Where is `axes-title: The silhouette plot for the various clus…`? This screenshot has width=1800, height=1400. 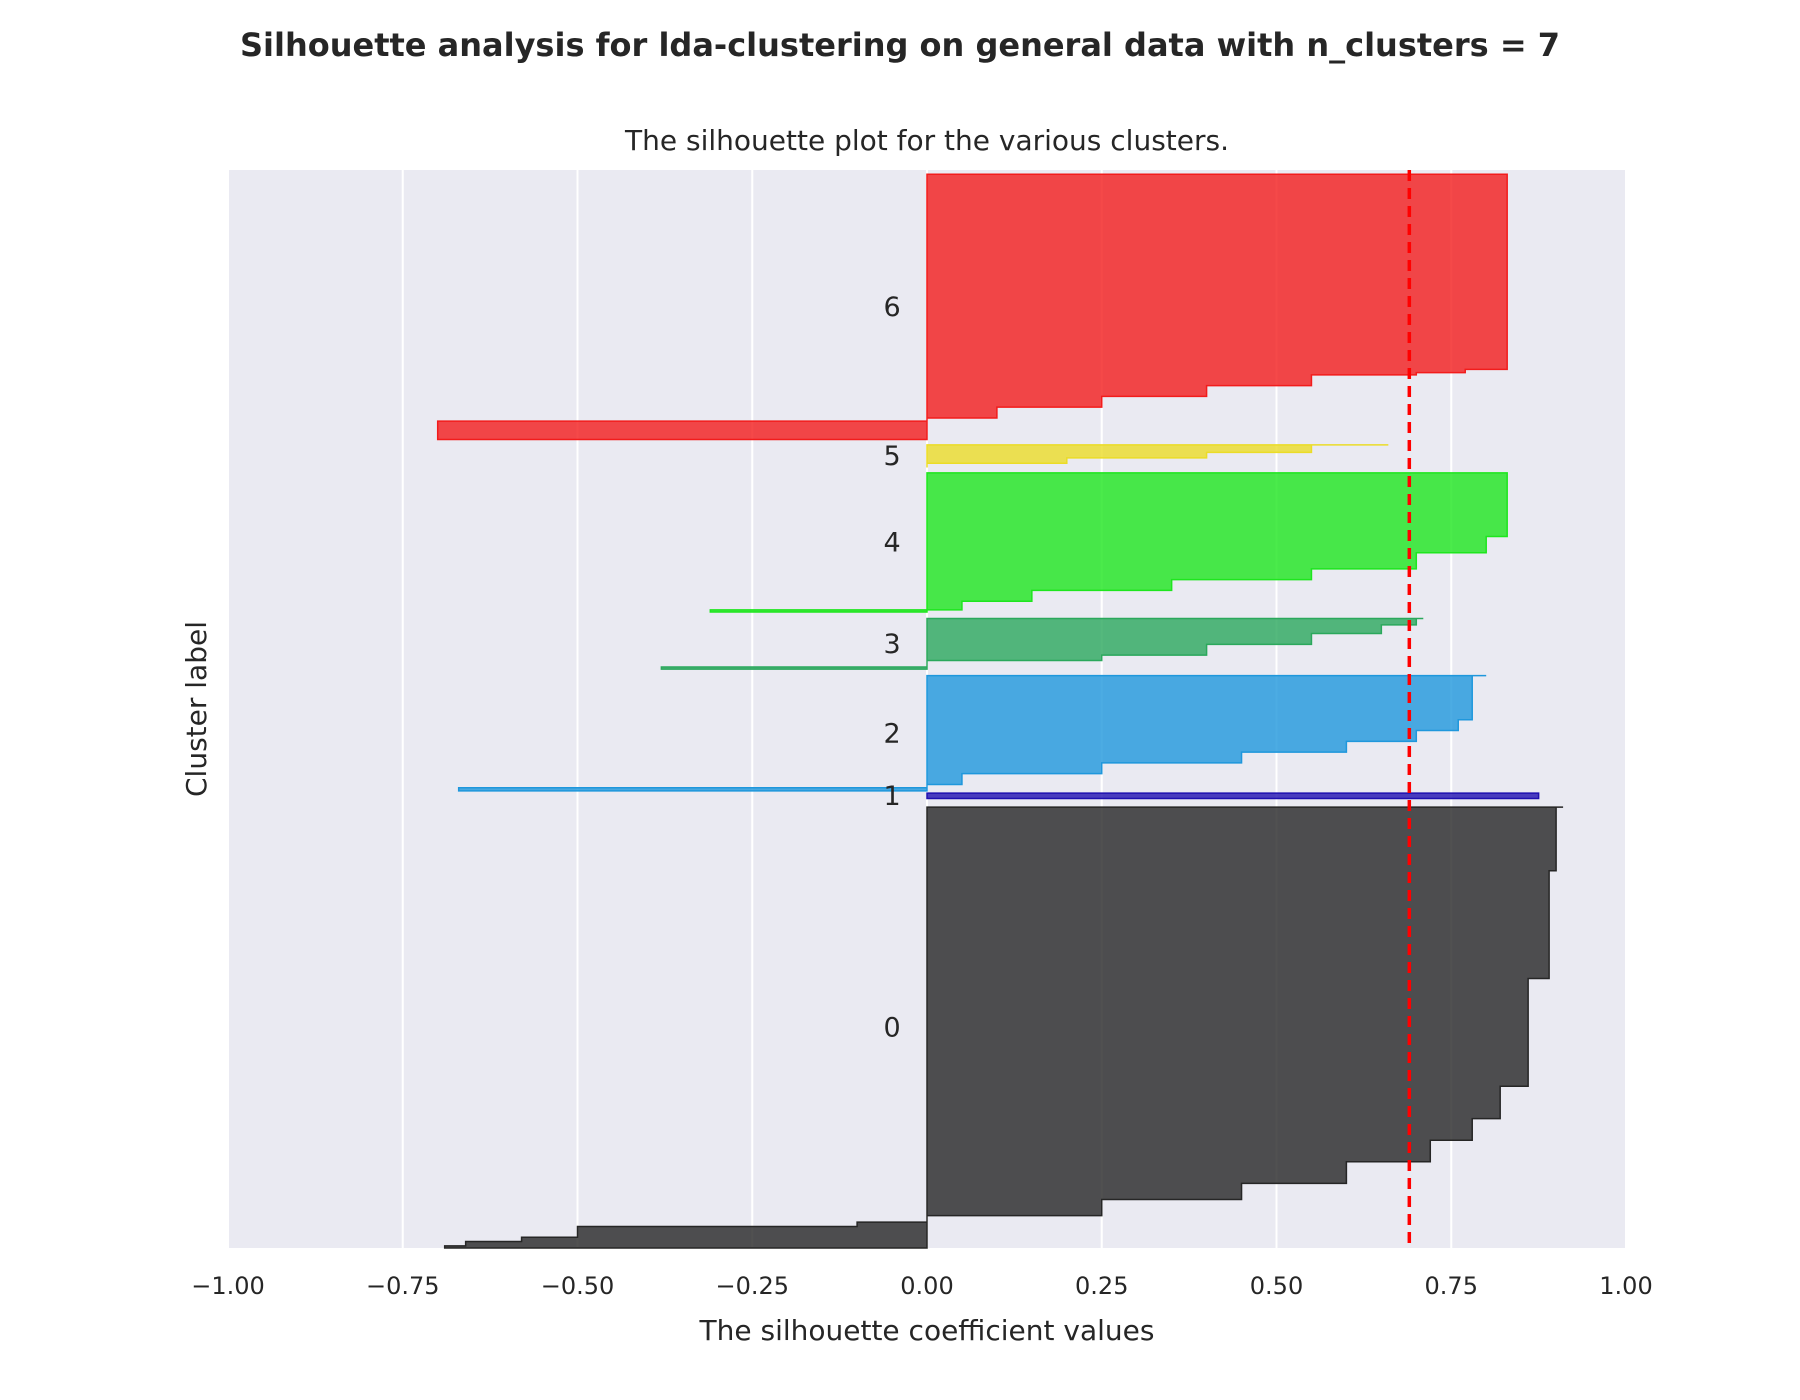 axes-title: The silhouette plot for the various clus… is located at coordinates (926, 140).